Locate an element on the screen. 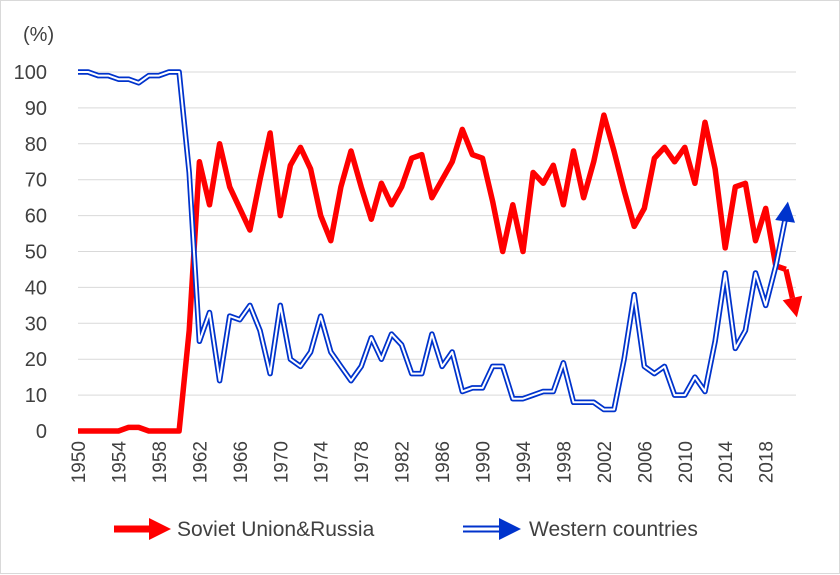  legend: Soviet Union&Russia Western countries is located at coordinates (406, 529).